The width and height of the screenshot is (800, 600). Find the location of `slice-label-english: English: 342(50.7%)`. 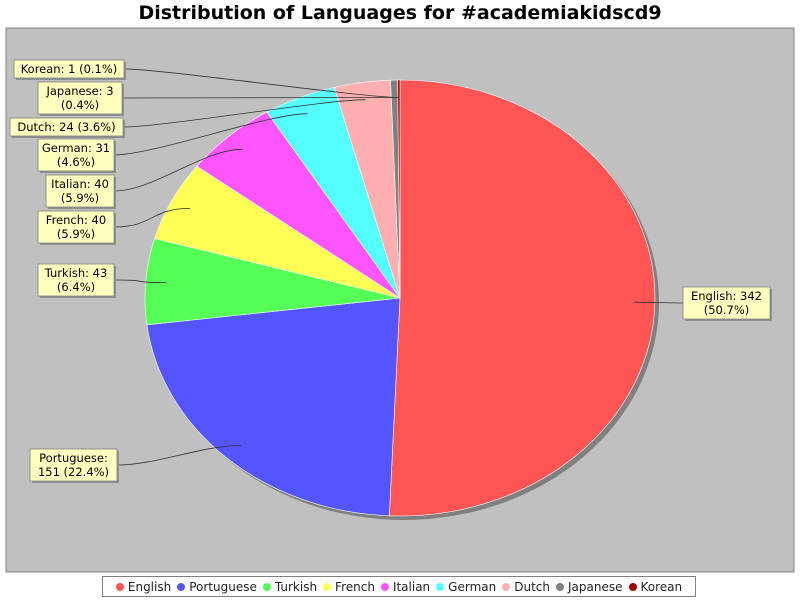

slice-label-english: English: 342(50.7%) is located at coordinates (727, 303).